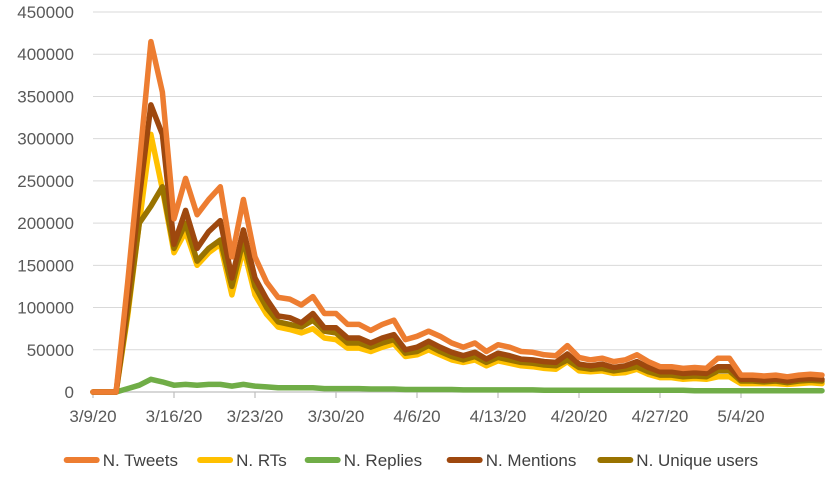 The image size is (832, 480). Describe the element at coordinates (45, 308) in the screenshot. I see `y-tick-label: 100000` at that location.